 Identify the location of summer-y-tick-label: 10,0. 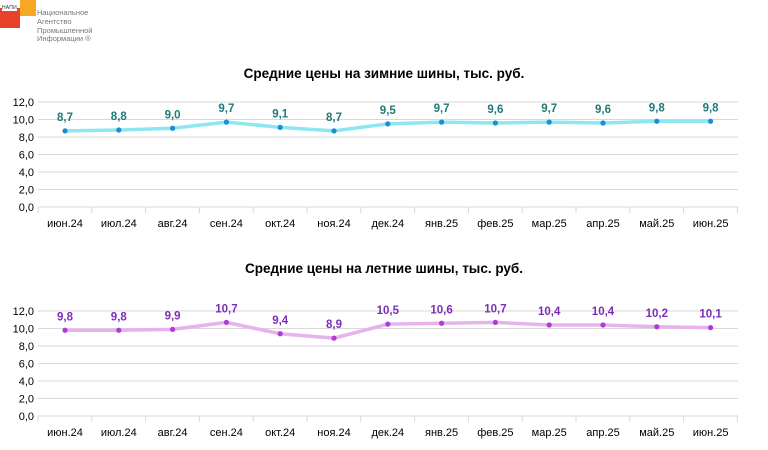
(23, 330).